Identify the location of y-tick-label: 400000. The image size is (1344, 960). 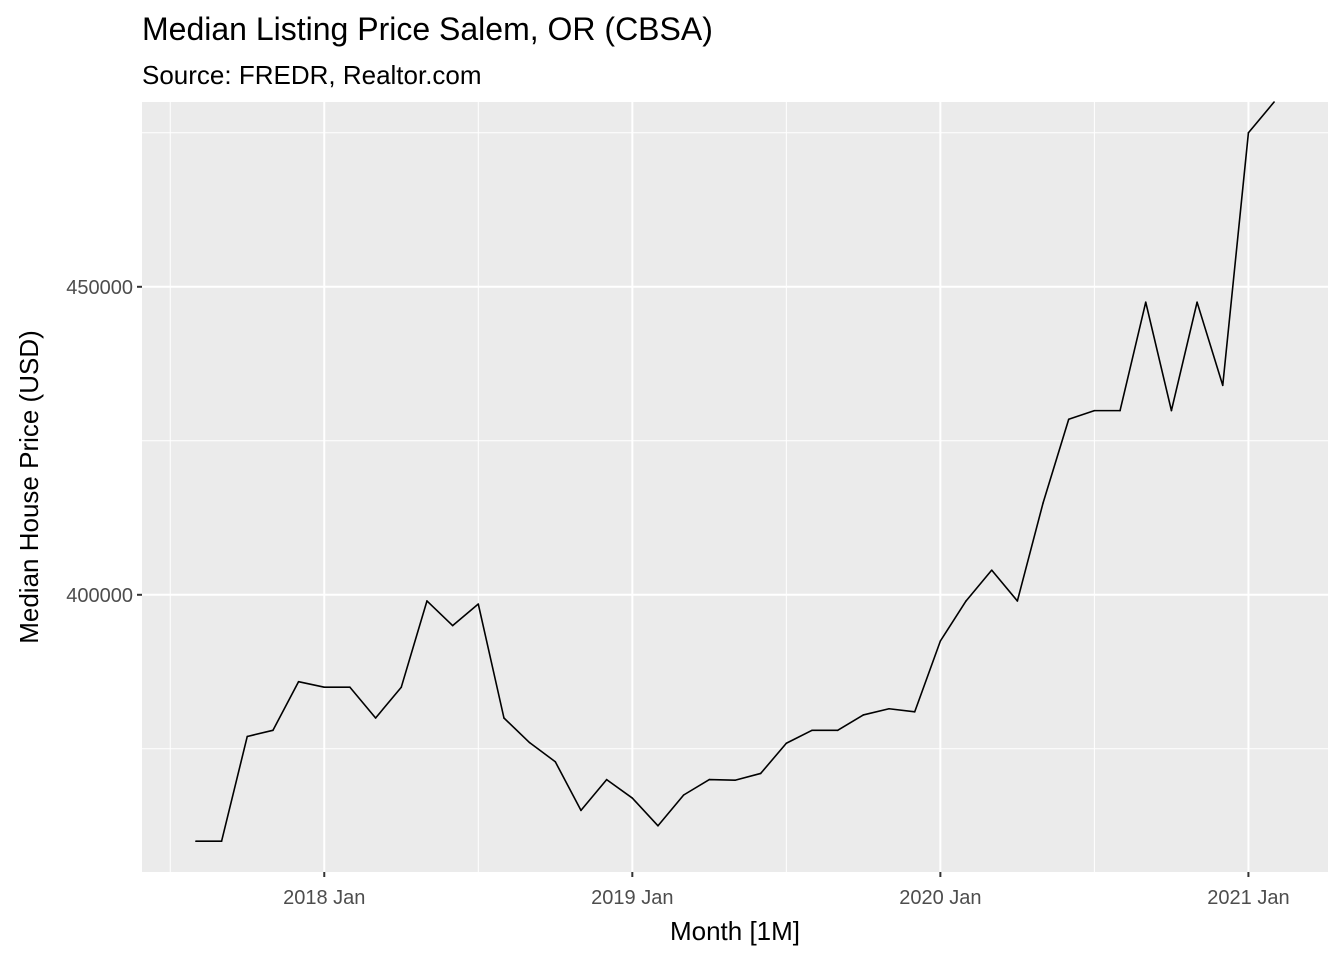
(99, 596).